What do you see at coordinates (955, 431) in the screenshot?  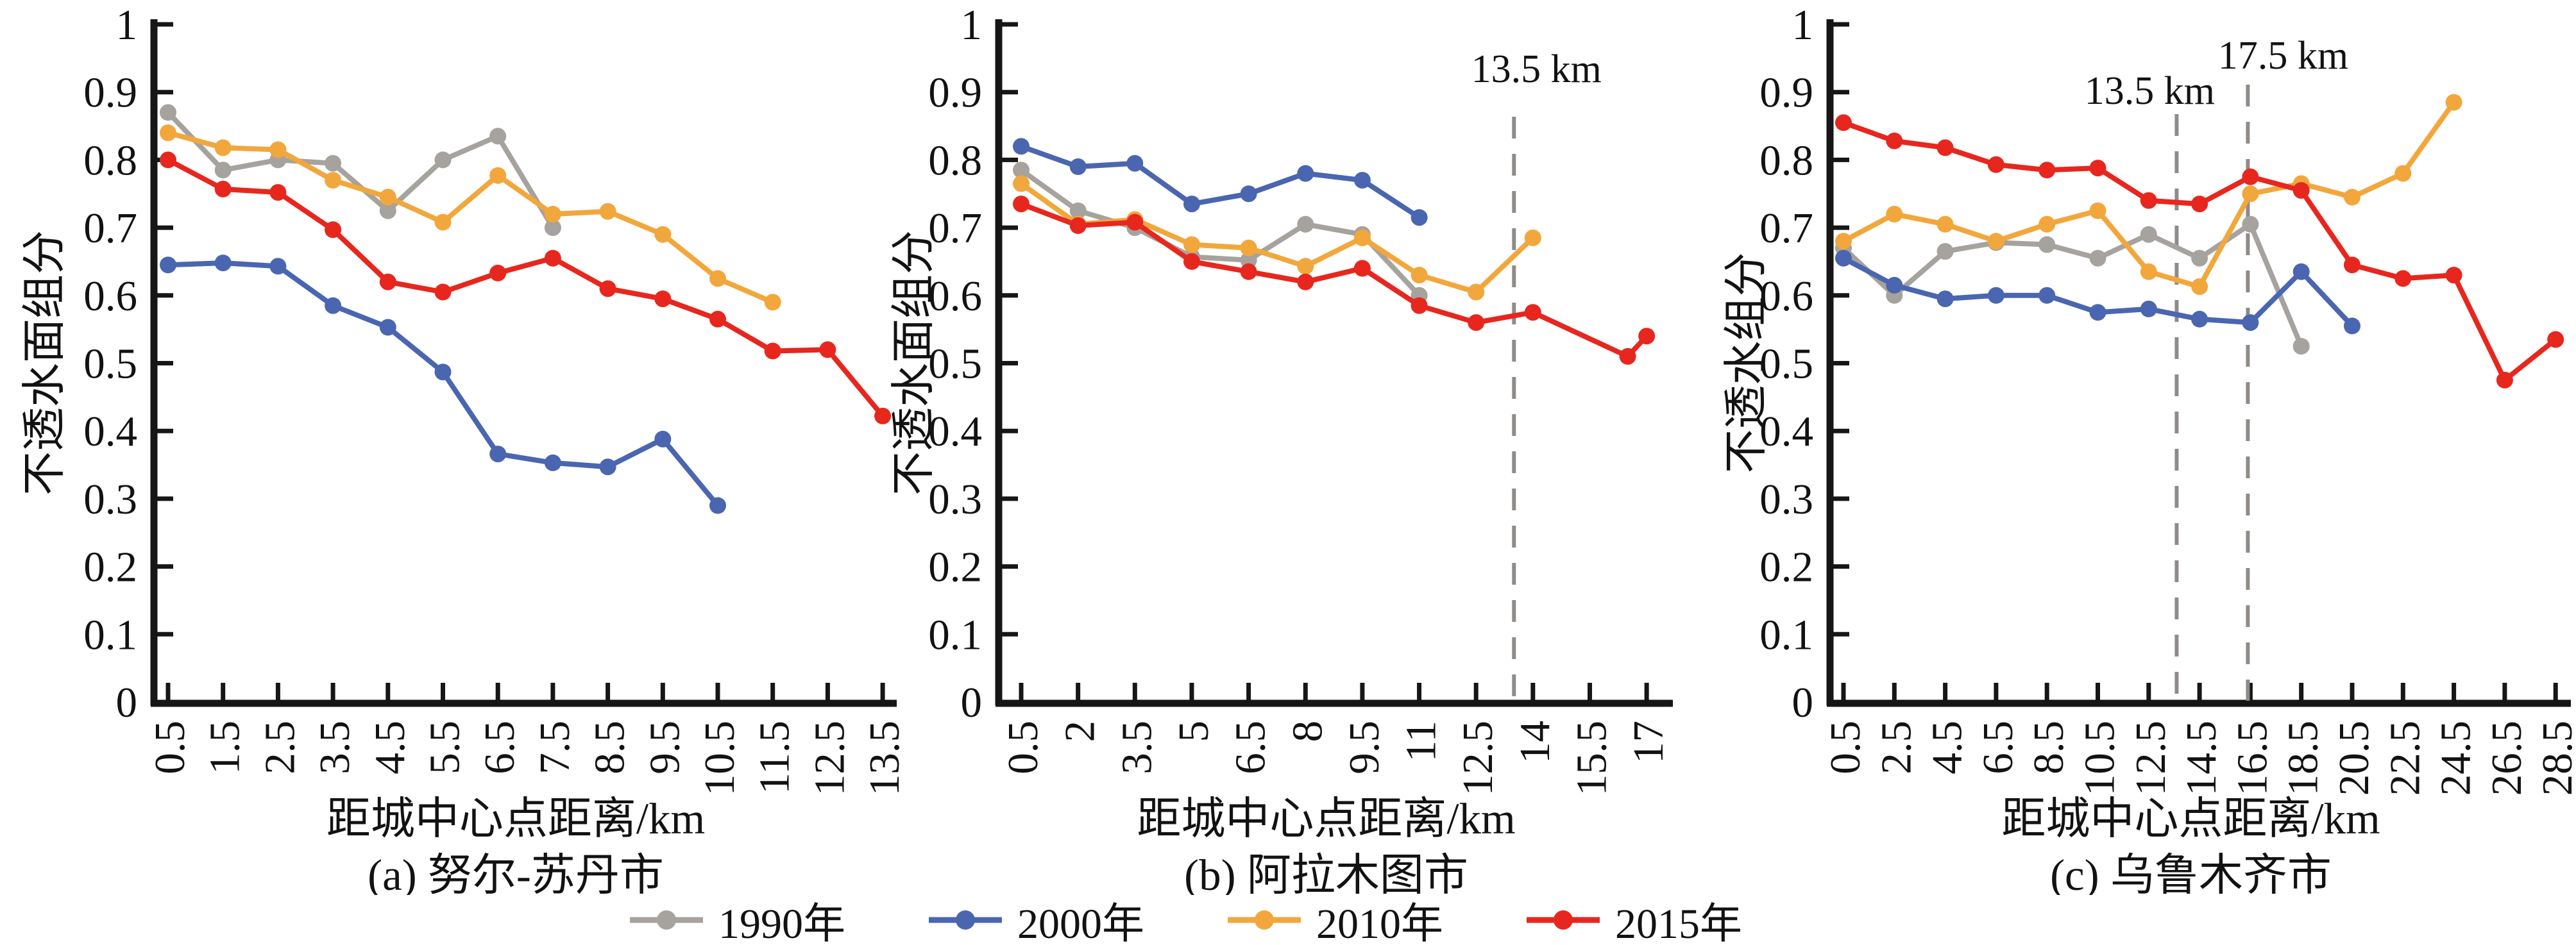 I see `y-tick-label: 0.4` at bounding box center [955, 431].